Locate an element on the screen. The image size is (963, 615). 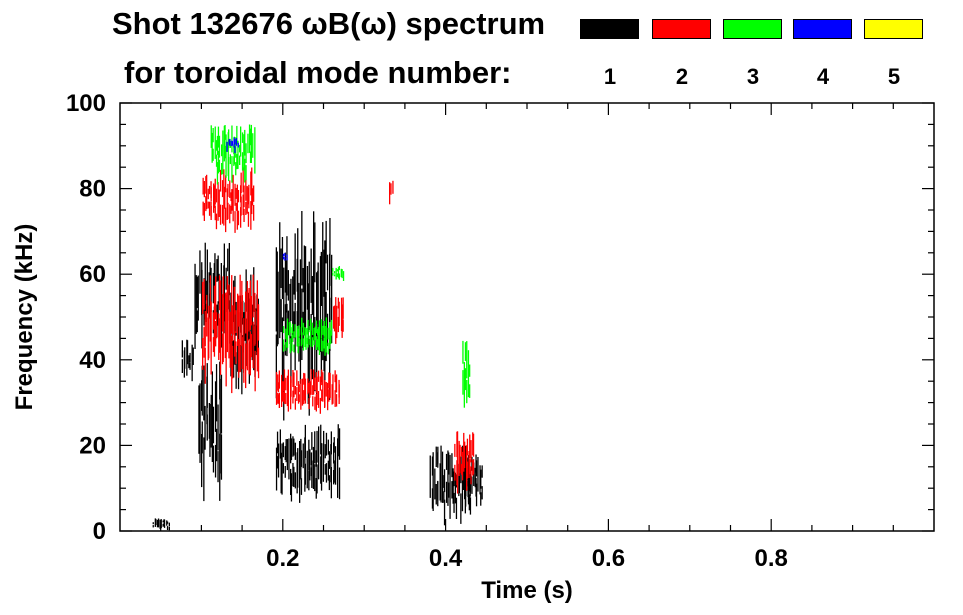
y-tick-label: 20 is located at coordinates (92, 445).